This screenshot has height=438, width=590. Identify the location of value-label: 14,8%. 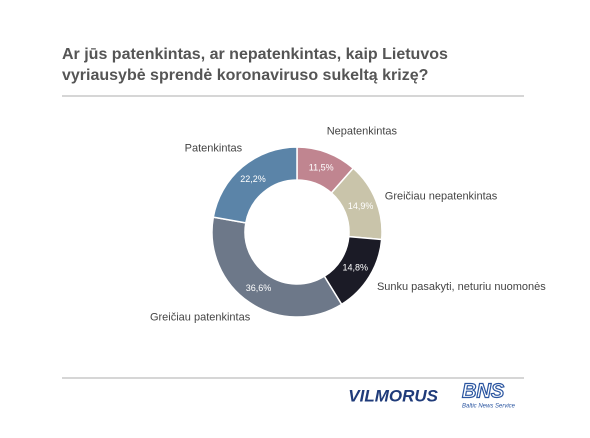
(356, 267).